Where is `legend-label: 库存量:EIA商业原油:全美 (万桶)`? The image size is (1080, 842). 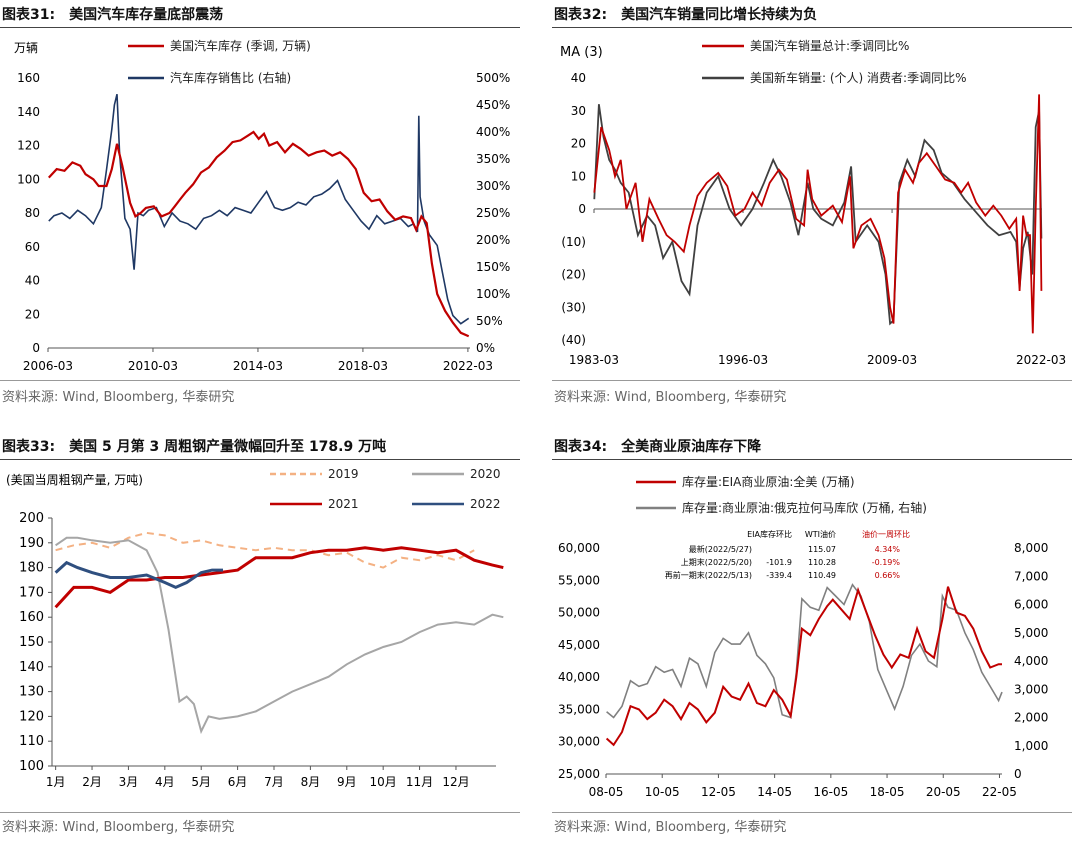 legend-label: 库存量:EIA商业原油:全美 (万桶) is located at coordinates (768, 481).